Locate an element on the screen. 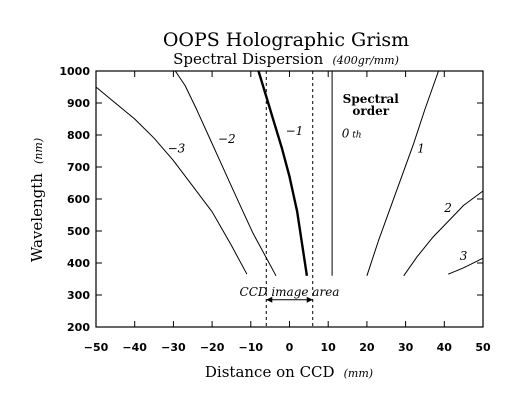  zeroth-order-label: 0 is located at coordinates (346, 134).